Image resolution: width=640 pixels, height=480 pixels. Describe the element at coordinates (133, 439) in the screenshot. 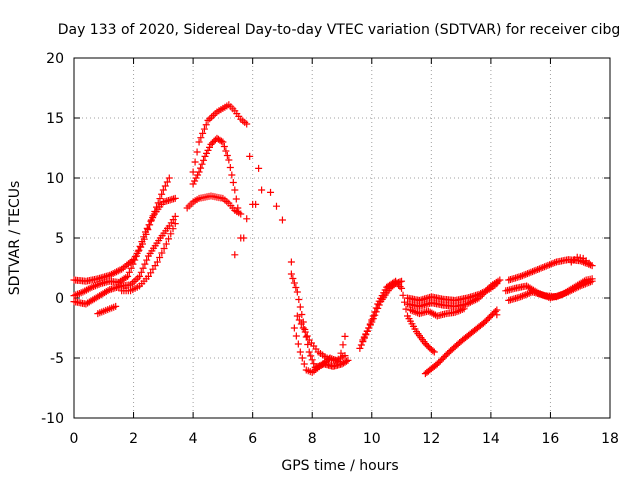

I see `x-tick-label: 2` at that location.